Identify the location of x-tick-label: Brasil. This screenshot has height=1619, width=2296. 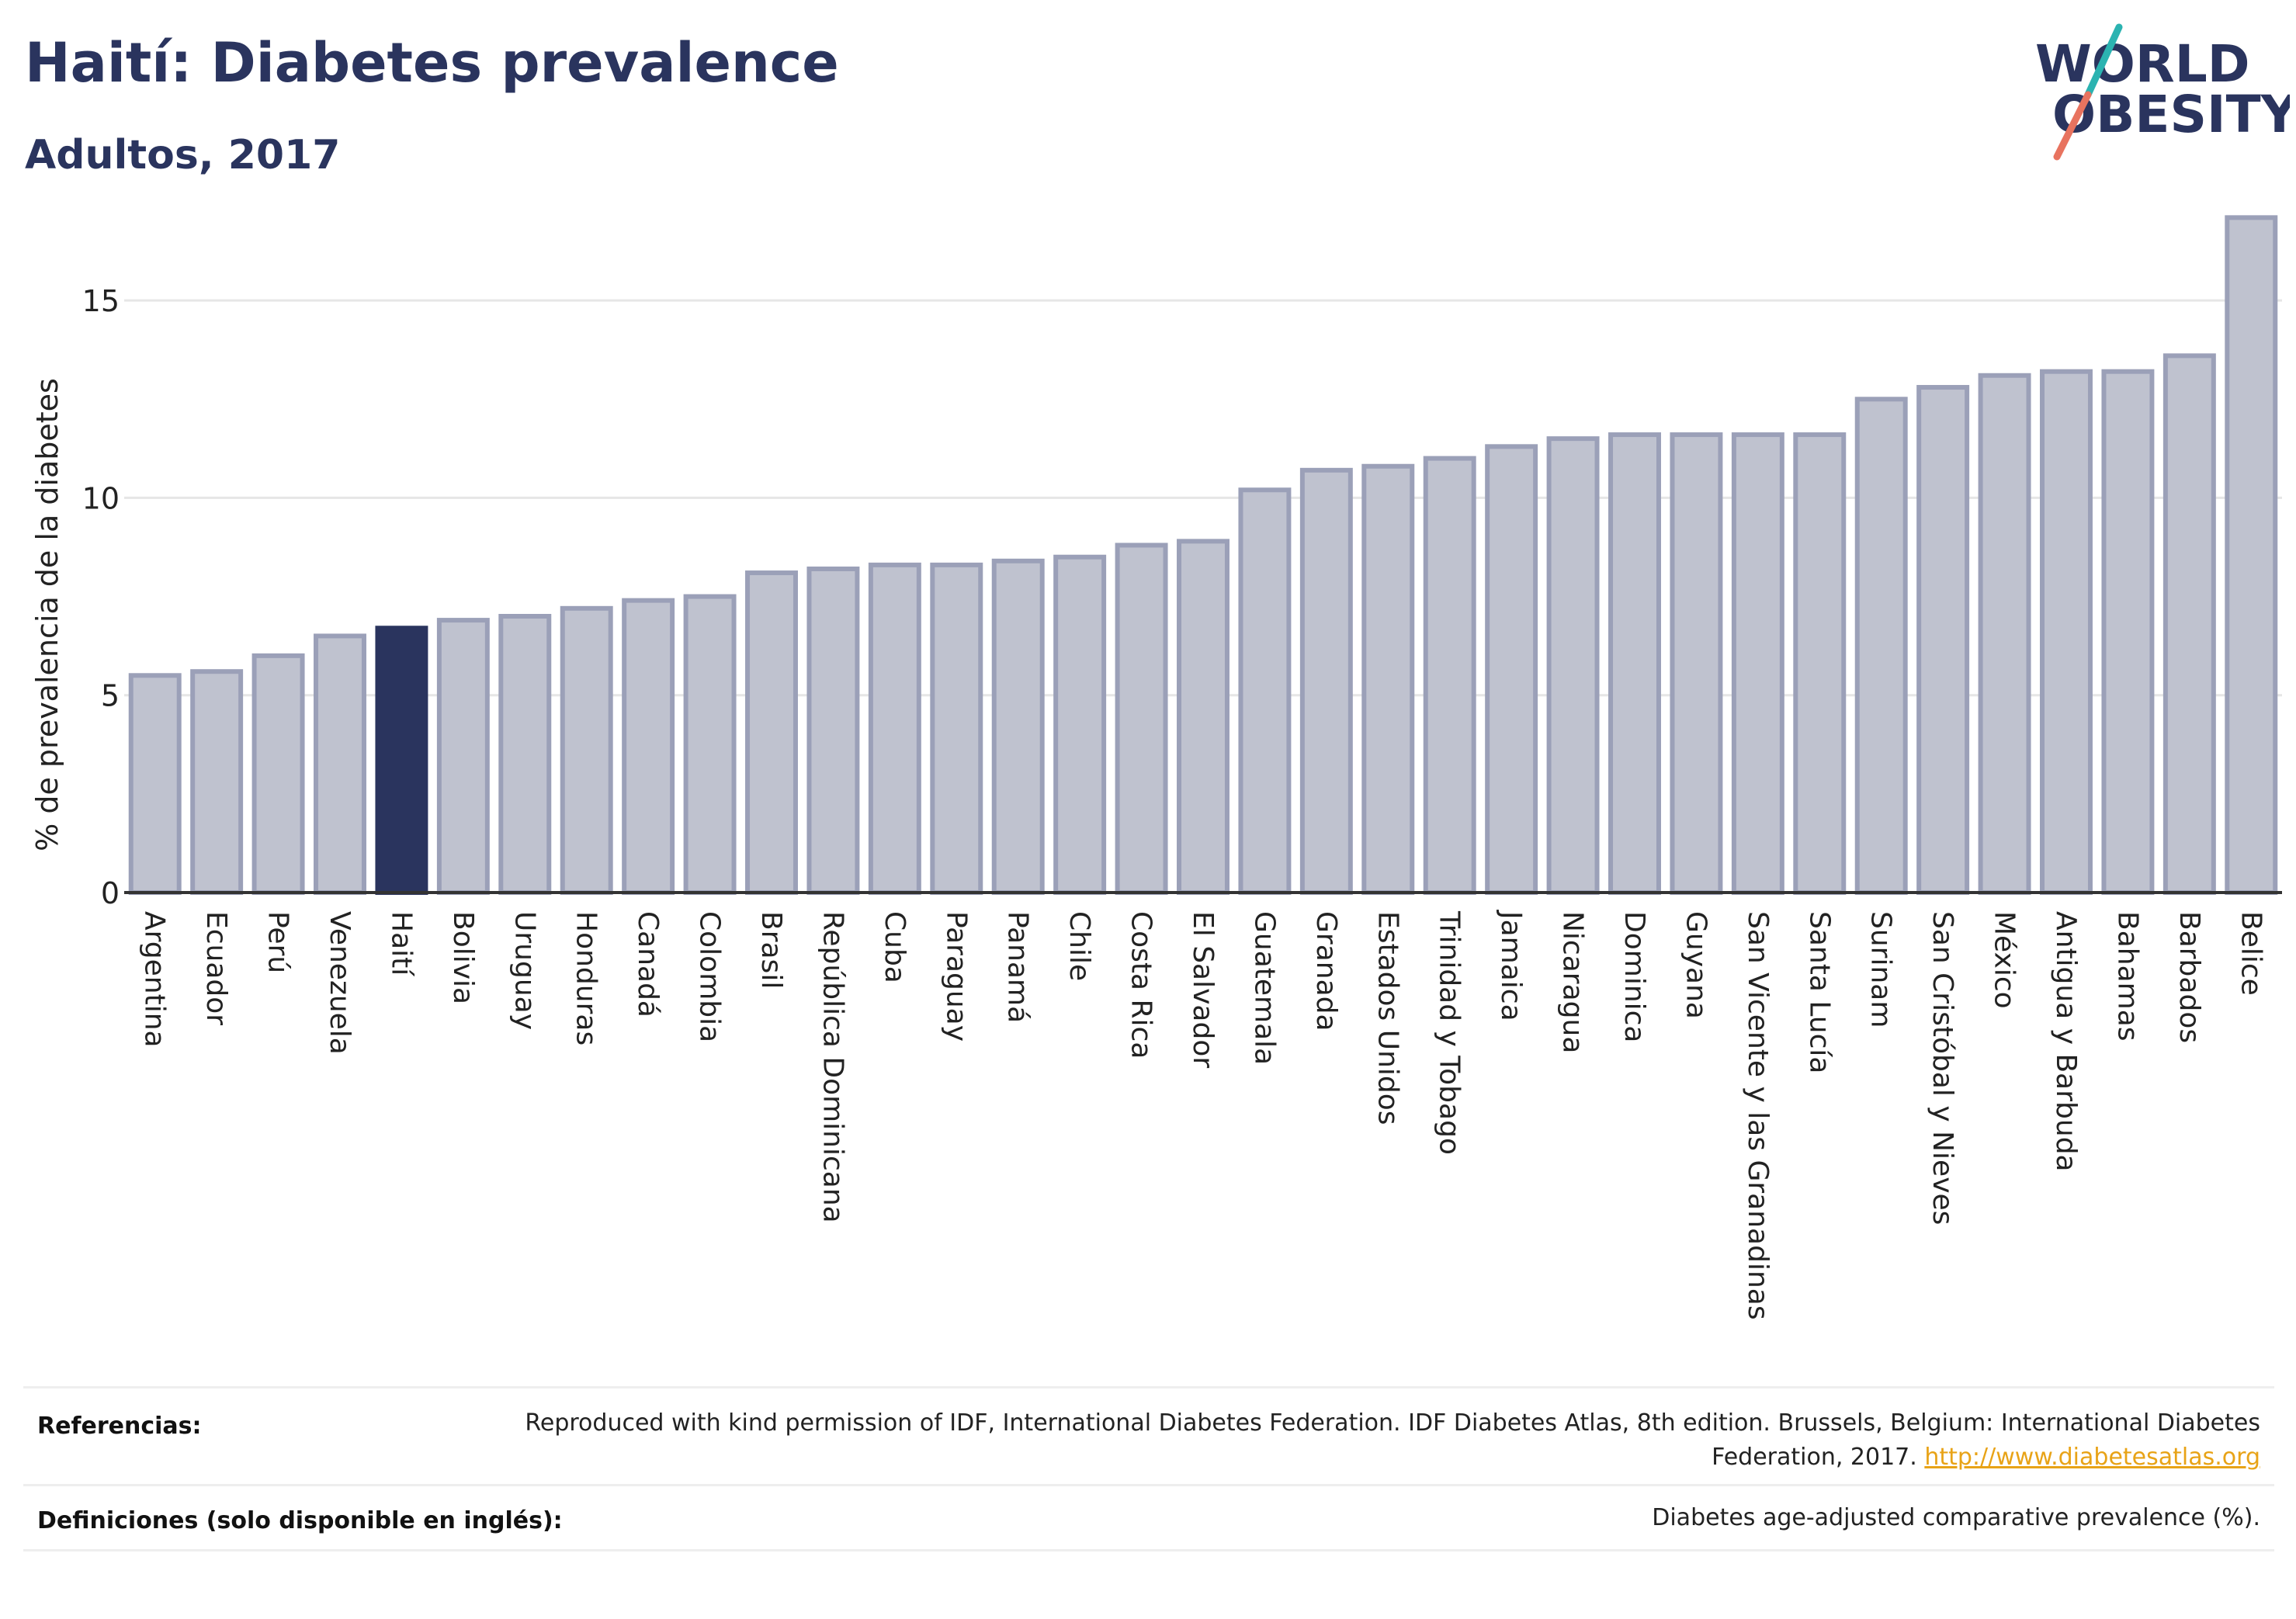
(771, 950).